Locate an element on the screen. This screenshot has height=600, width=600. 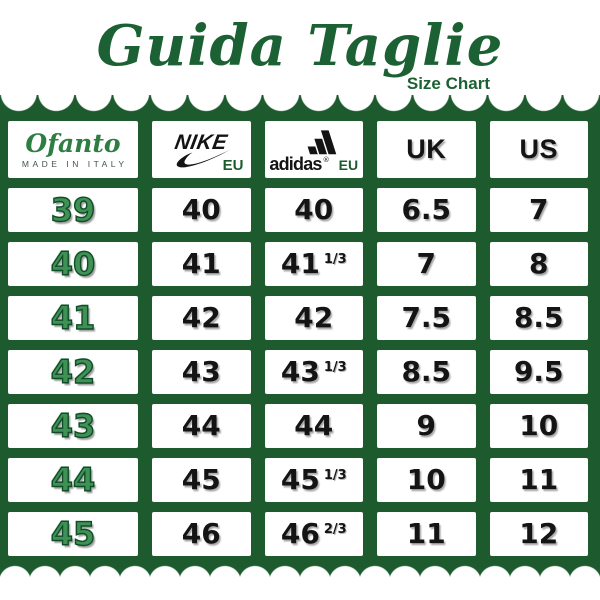
adidas-brand-header: adidas ® EU is located at coordinates (313, 149).